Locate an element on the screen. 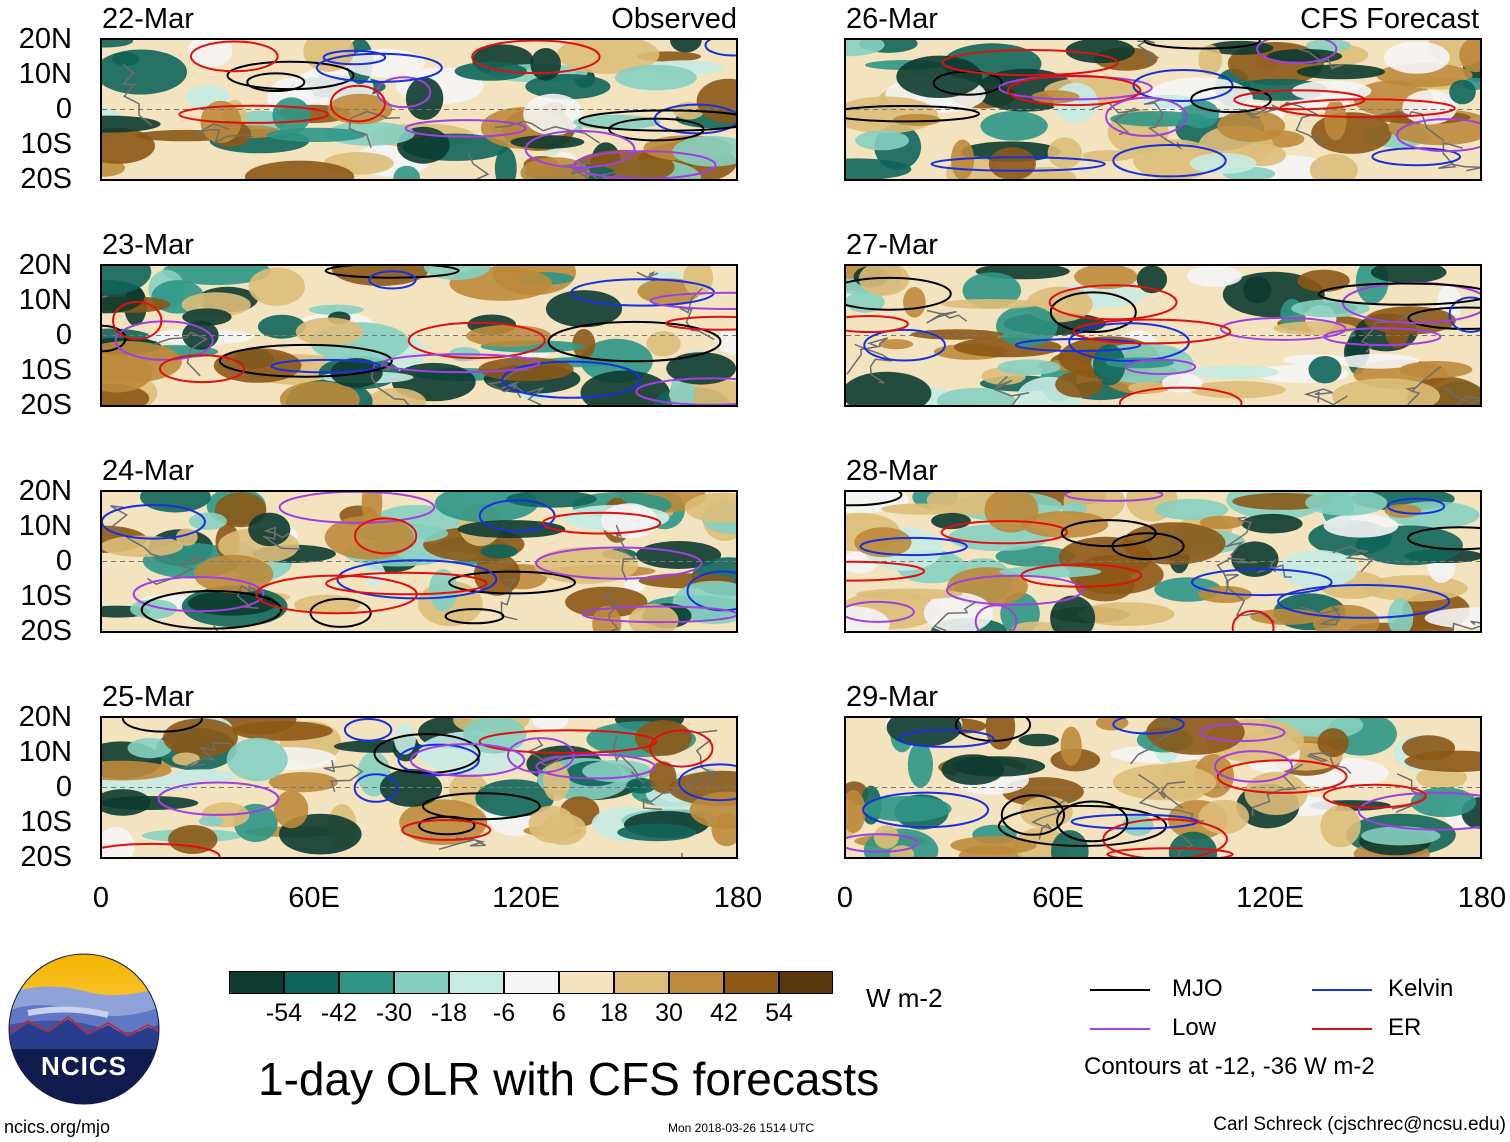 This screenshot has width=1510, height=1142. panel-date-22-mar: 22-Mar is located at coordinates (148, 19).